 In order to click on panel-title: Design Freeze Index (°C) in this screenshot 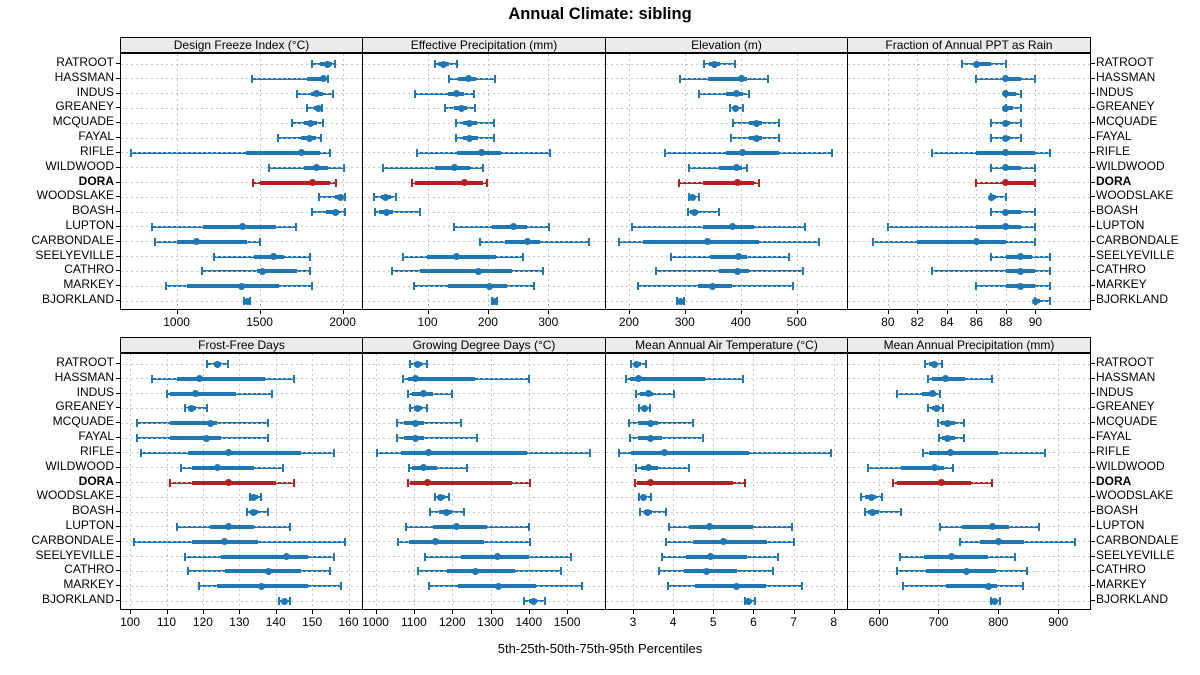, I will do `click(241, 45)`.